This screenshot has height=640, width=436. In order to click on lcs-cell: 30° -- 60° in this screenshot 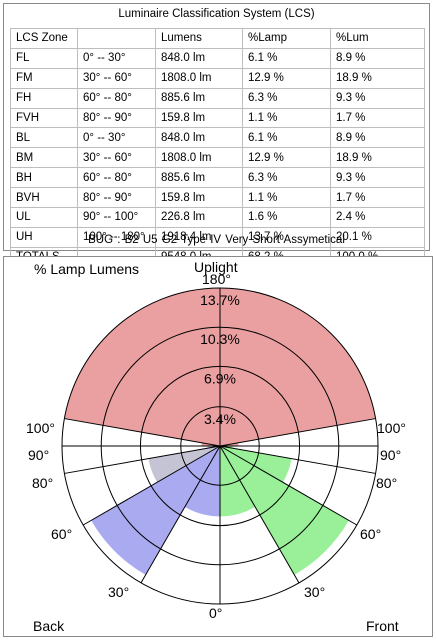, I will do `click(116, 78)`.